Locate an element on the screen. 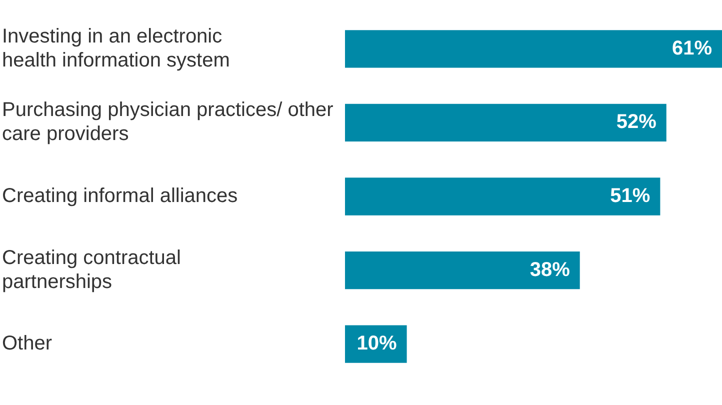 The image size is (722, 405). y-tick-label: Other is located at coordinates (27, 343).